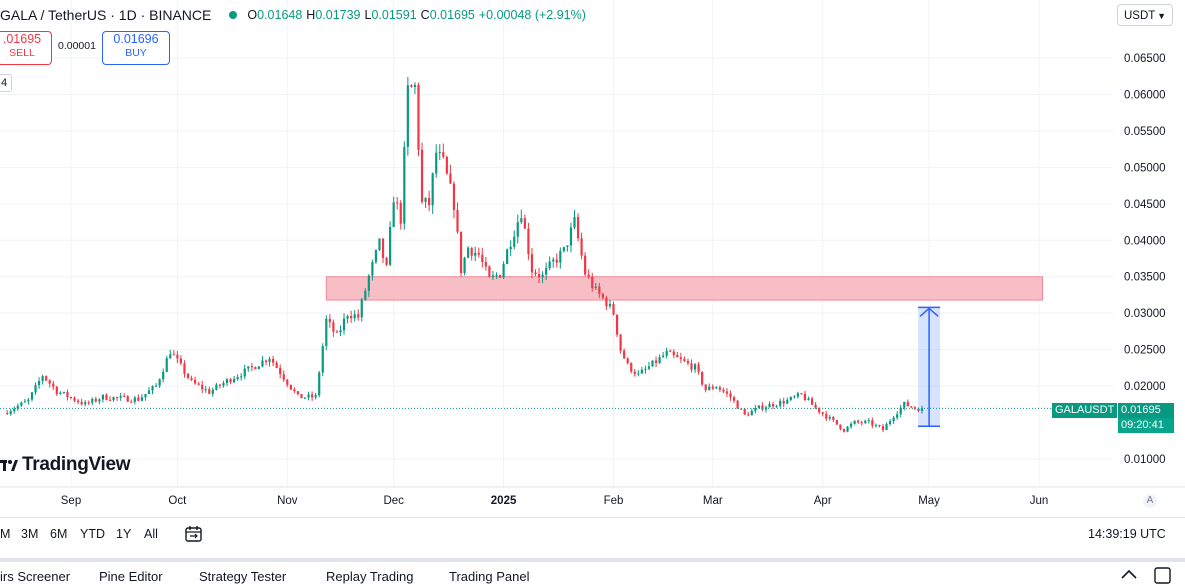  What do you see at coordinates (30, 534) in the screenshot?
I see `range-3m-button: 3M` at bounding box center [30, 534].